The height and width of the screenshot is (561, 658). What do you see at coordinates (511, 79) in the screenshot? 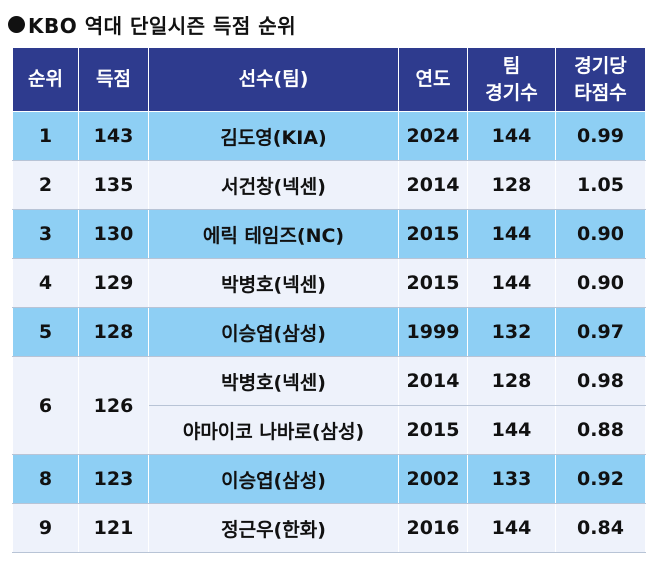
I see `header-team-games: 팀 경기수` at bounding box center [511, 79].